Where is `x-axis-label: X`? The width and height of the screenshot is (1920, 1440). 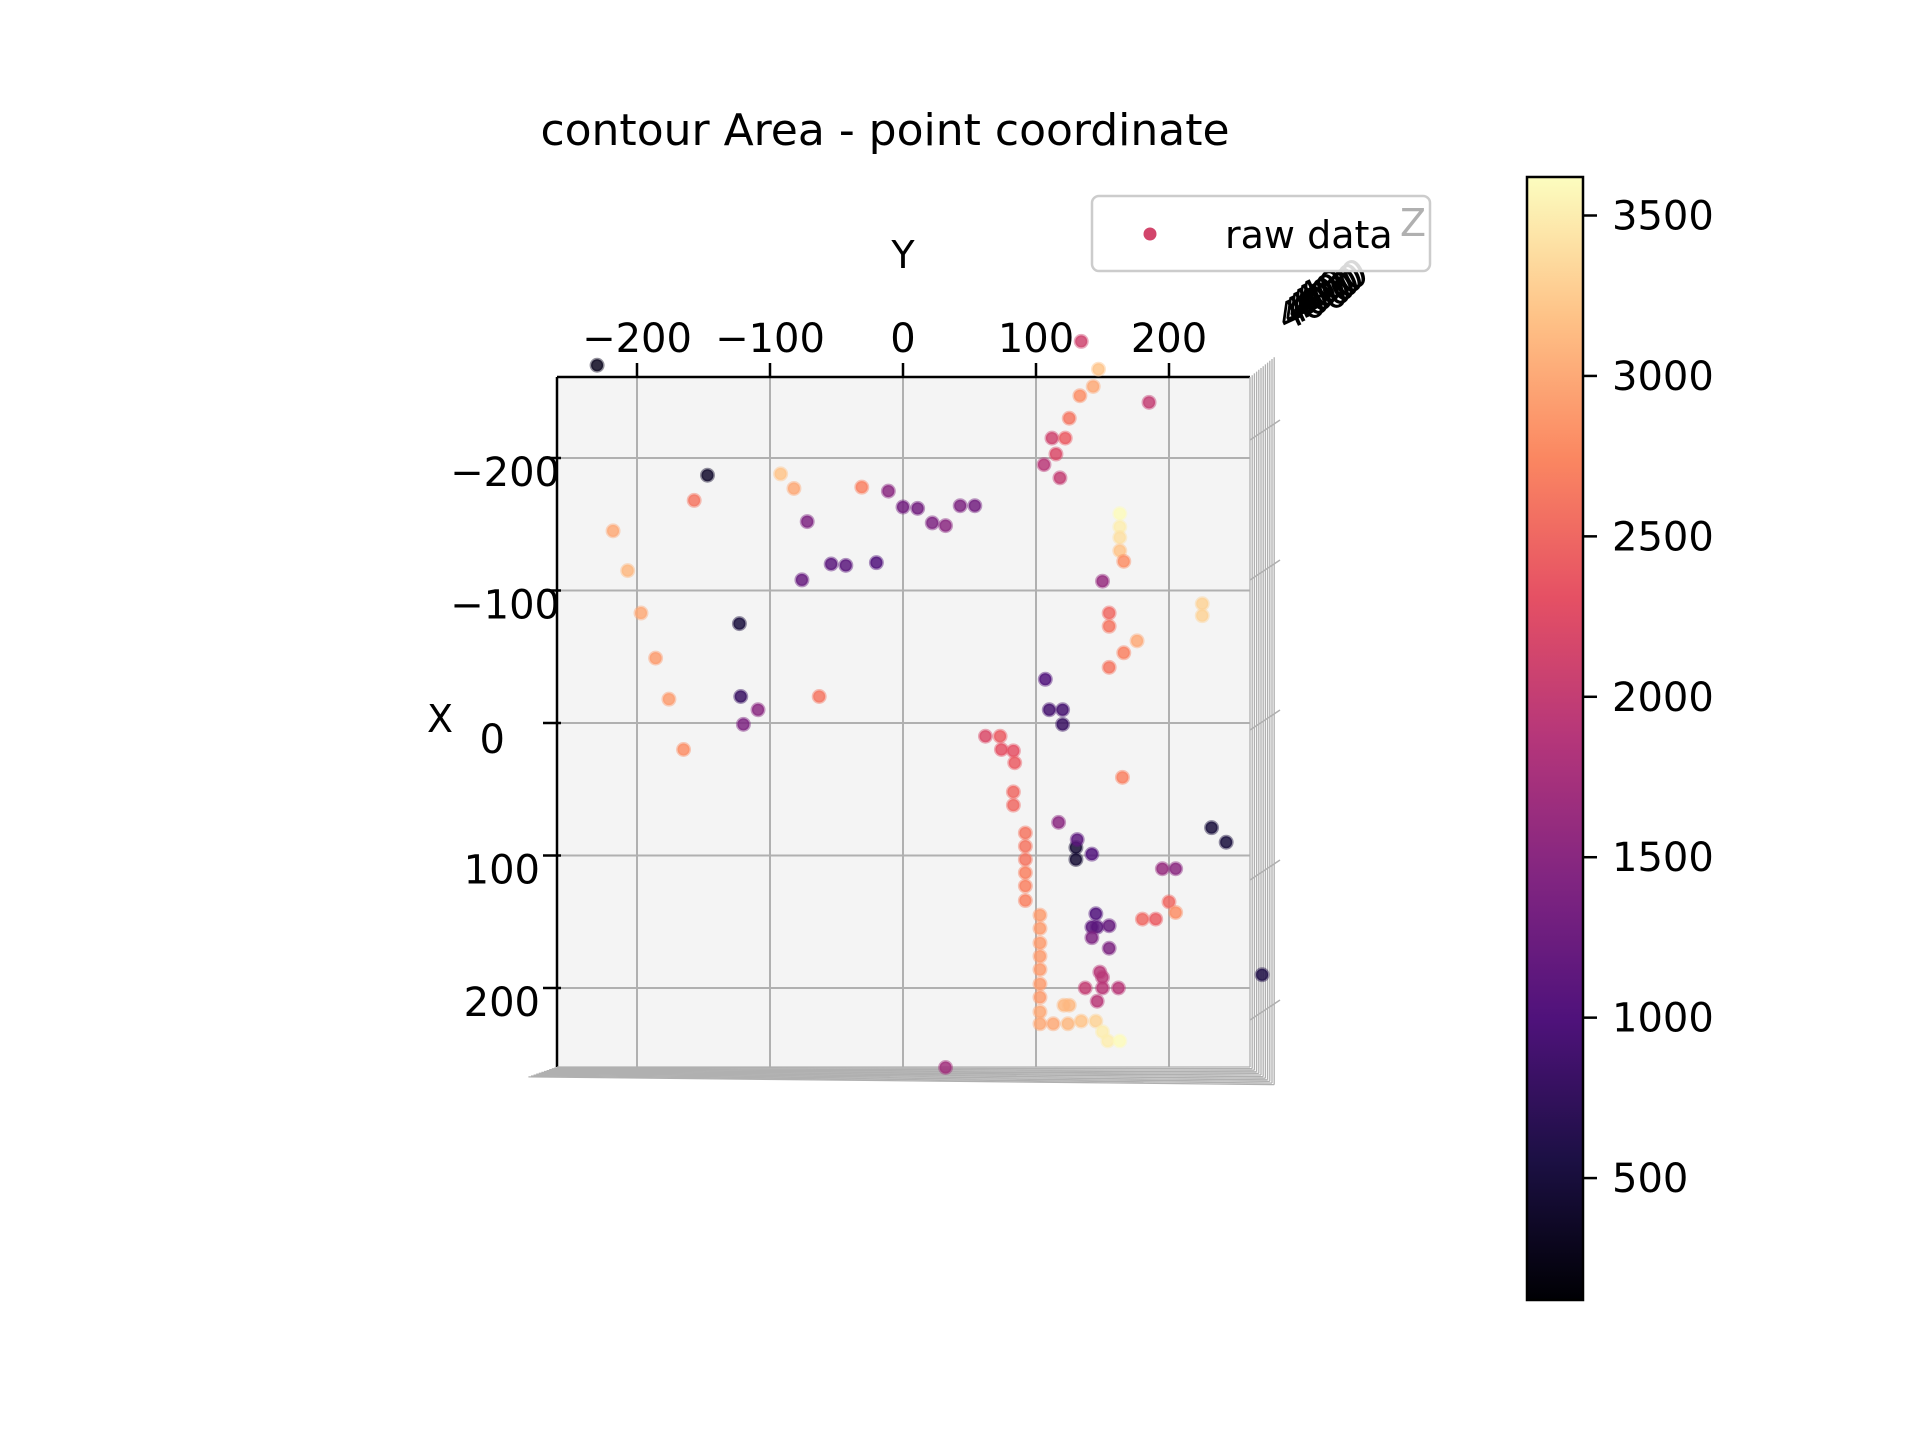
x-axis-label: X is located at coordinates (440, 719).